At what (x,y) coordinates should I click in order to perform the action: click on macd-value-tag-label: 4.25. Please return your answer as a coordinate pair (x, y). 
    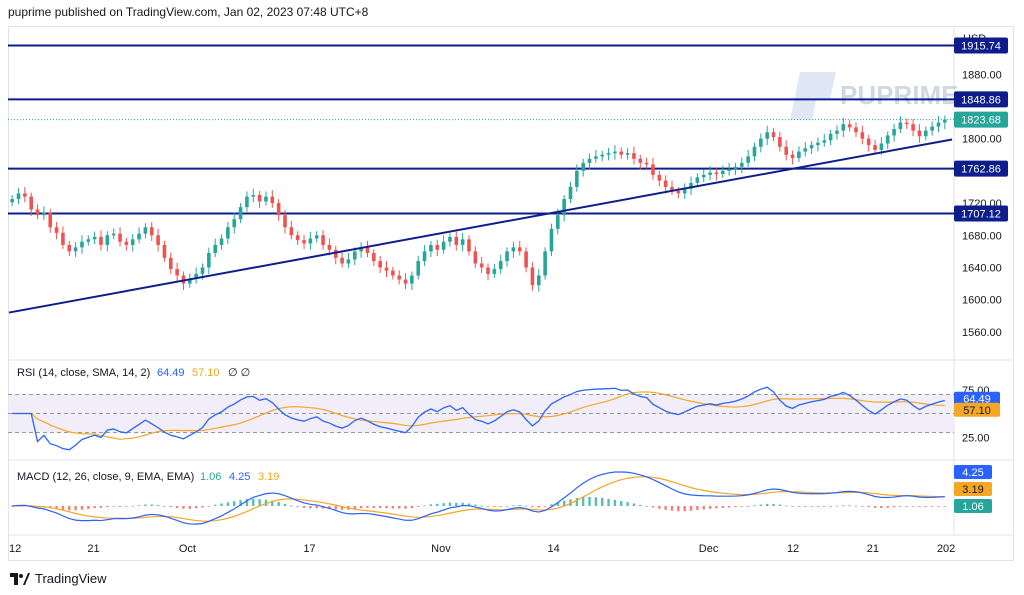
    Looking at the image, I should click on (972, 473).